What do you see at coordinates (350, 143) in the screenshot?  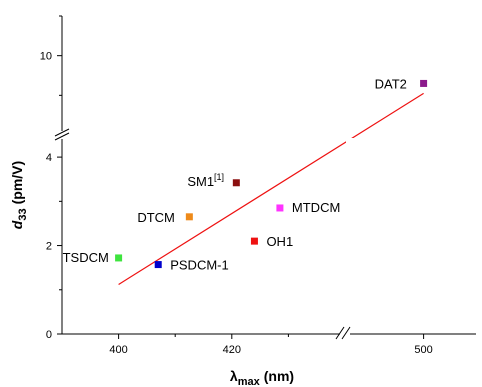 I see `fit-line-gap` at bounding box center [350, 143].